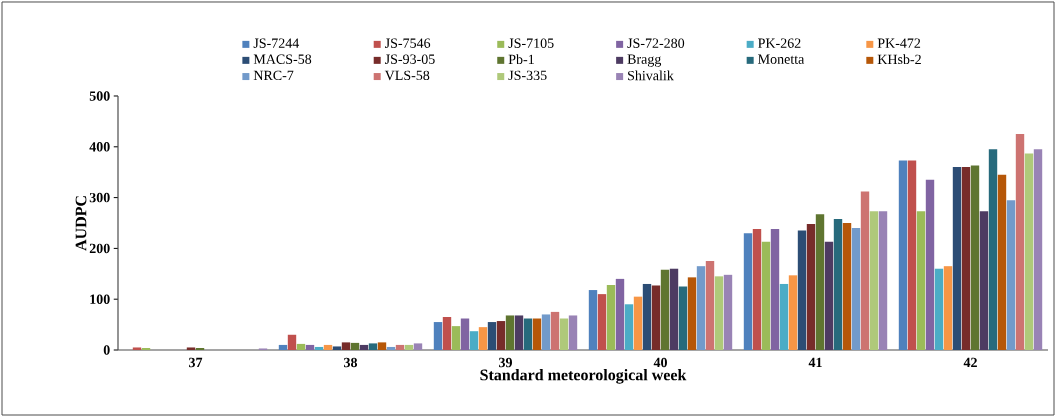 Image resolution: width=1056 pixels, height=417 pixels. What do you see at coordinates (99, 96) in the screenshot?
I see `y-tick-label: 500` at bounding box center [99, 96].